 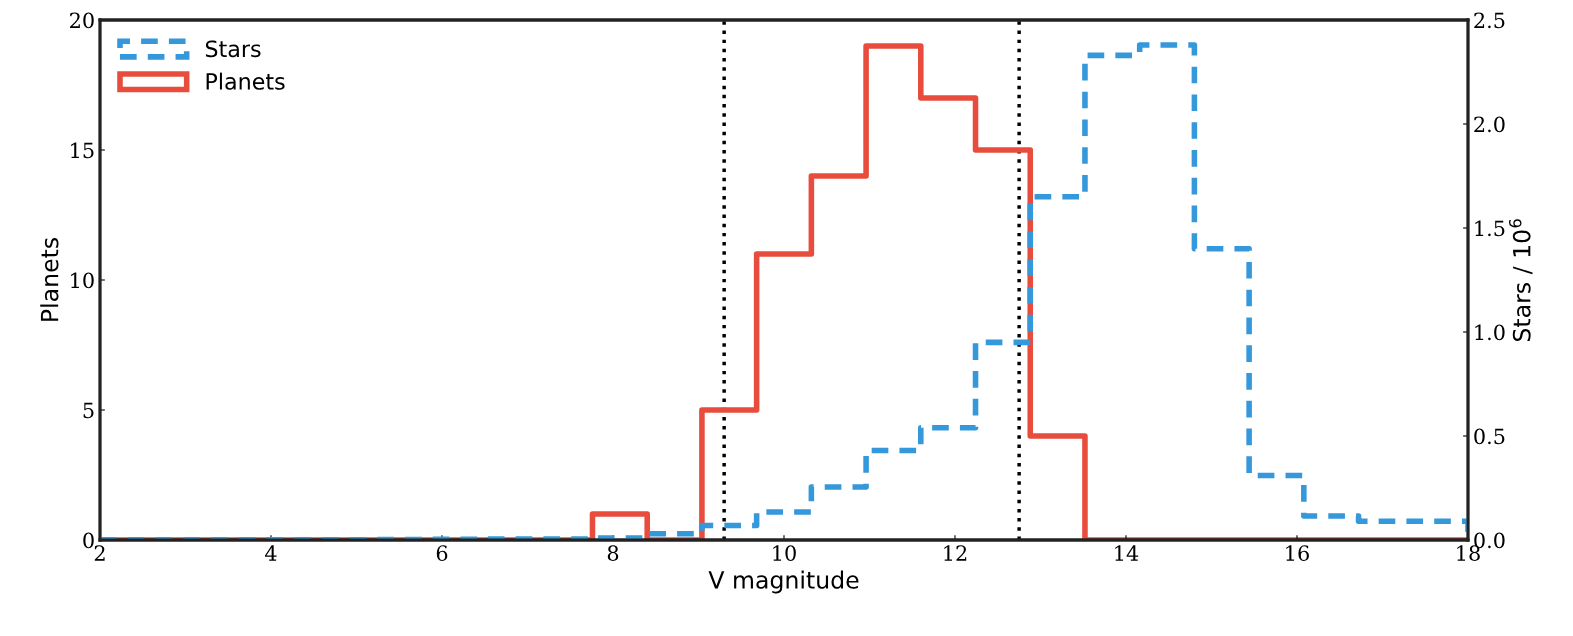 What do you see at coordinates (613, 553) in the screenshot?
I see `x-tick-label: 8` at bounding box center [613, 553].